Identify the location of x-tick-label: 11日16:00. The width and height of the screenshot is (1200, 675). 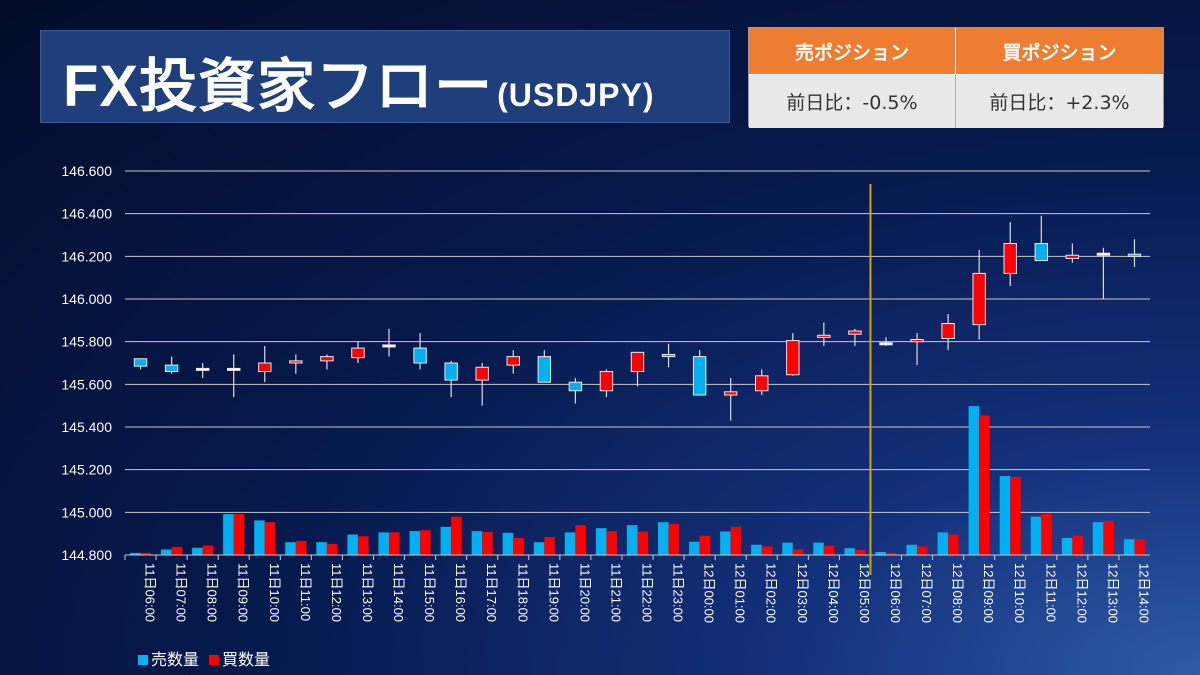
(460, 592).